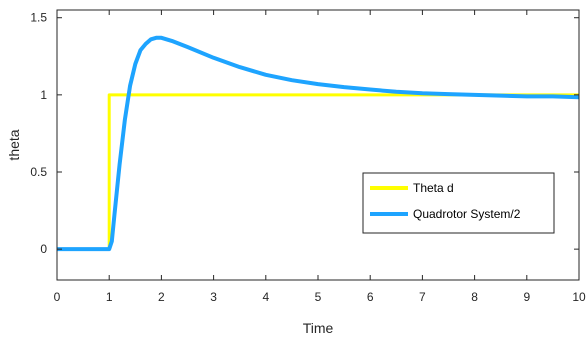 The width and height of the screenshot is (587, 344). Describe the element at coordinates (433, 188) in the screenshot. I see `legend-label-theta-d: Theta d` at that location.